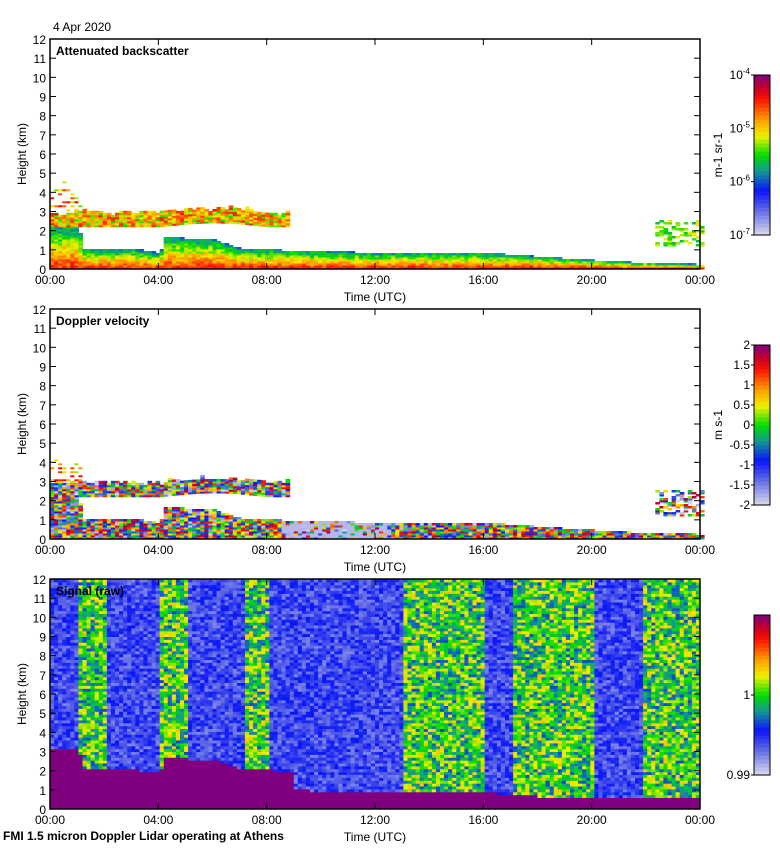 This screenshot has width=780, height=850. I want to click on colorbar-segment, so click(762, 169).